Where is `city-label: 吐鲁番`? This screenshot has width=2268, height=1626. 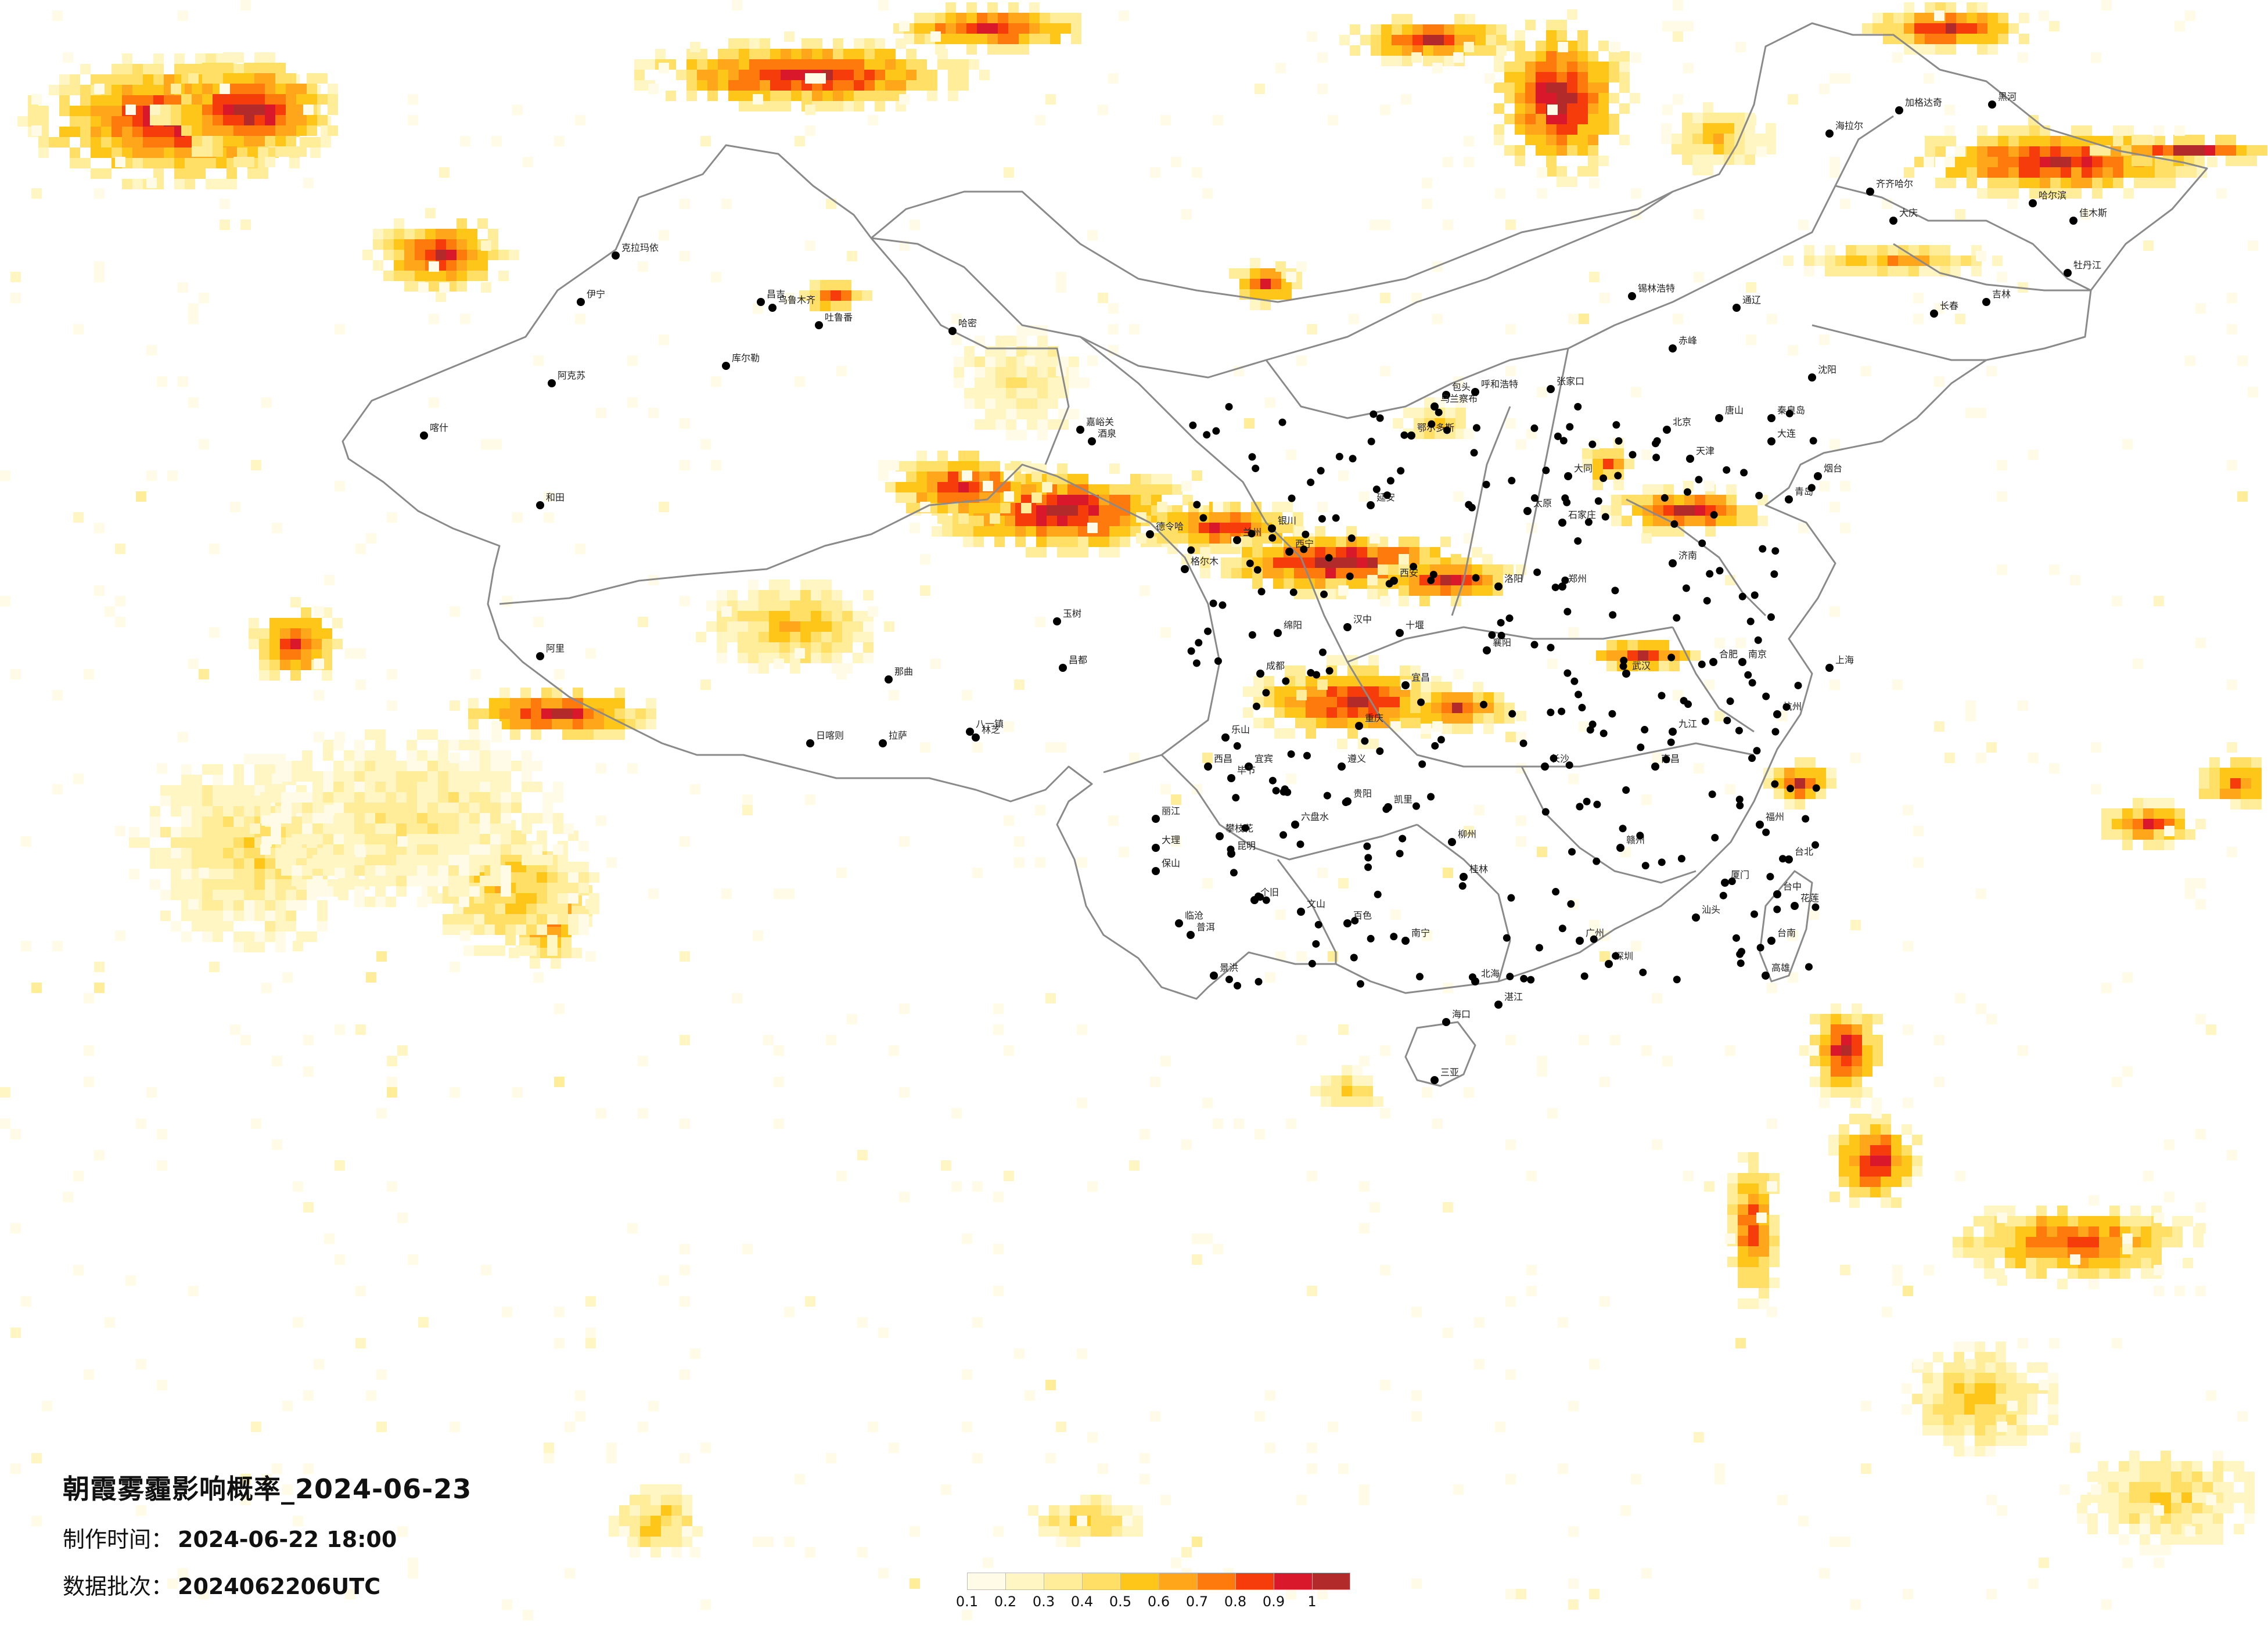
city-label: 吐鲁番 is located at coordinates (839, 317).